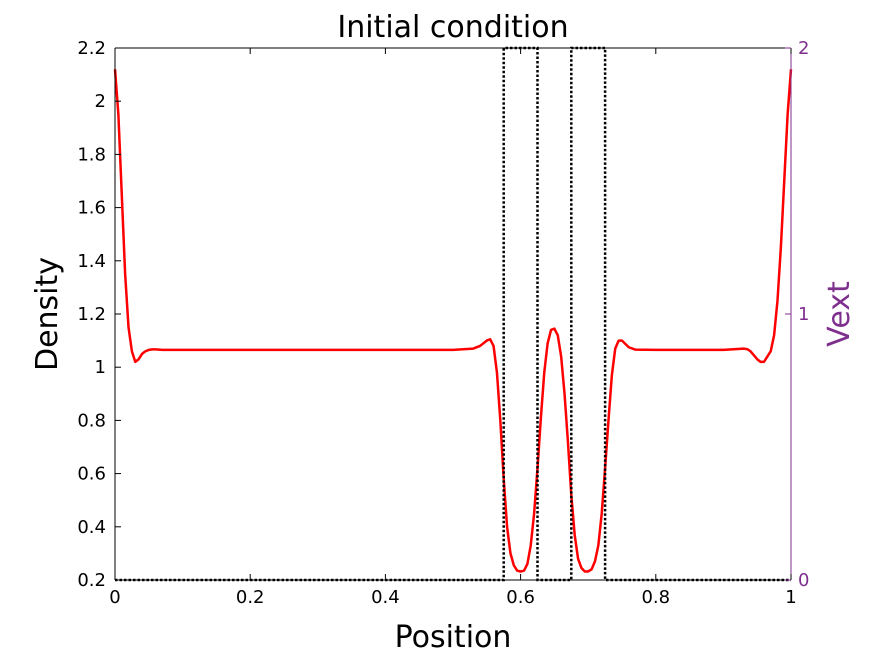 The image size is (875, 656). I want to click on x-axis-label: Position, so click(453, 637).